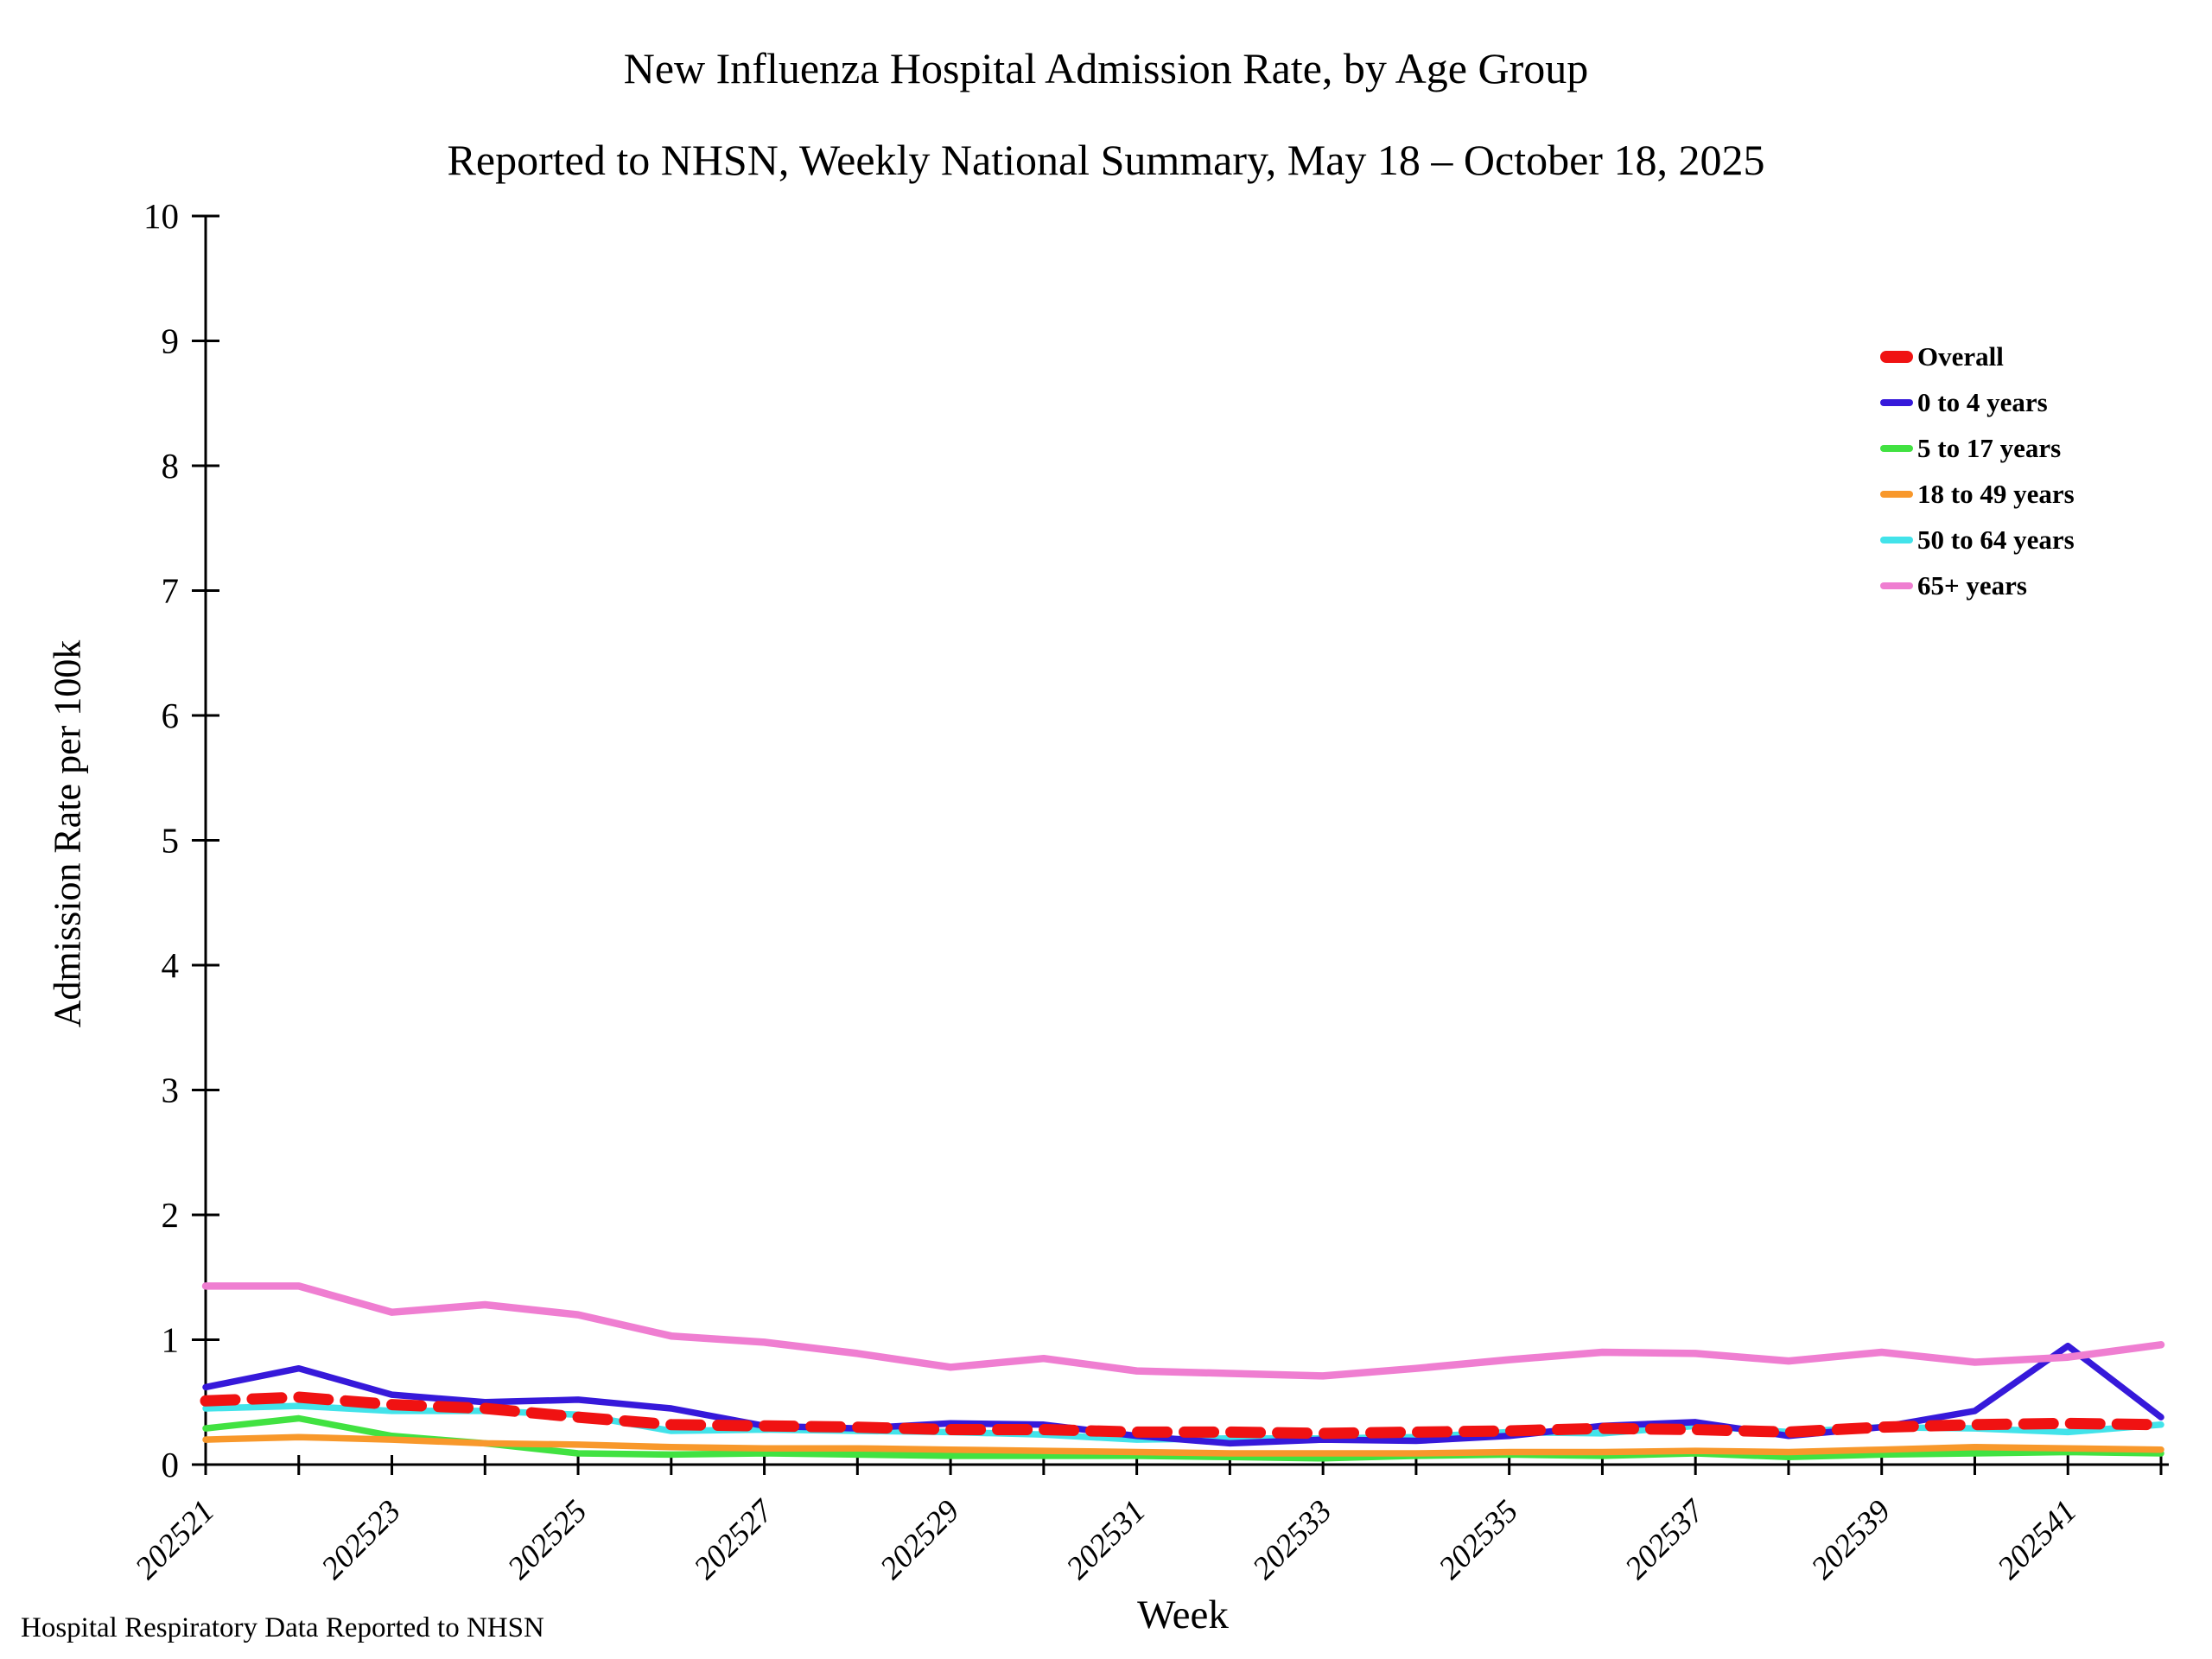  What do you see at coordinates (1897, 356) in the screenshot?
I see `legend-swatch-overall` at bounding box center [1897, 356].